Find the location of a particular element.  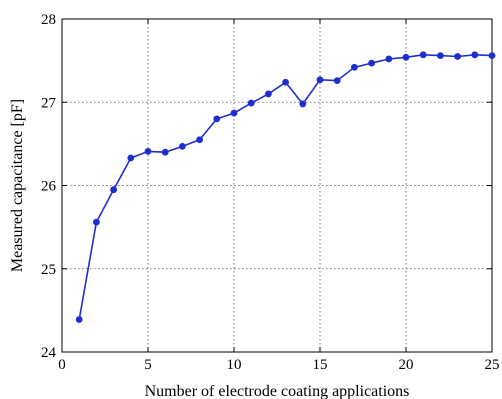

y-tick-label: 28 is located at coordinates (48, 20).